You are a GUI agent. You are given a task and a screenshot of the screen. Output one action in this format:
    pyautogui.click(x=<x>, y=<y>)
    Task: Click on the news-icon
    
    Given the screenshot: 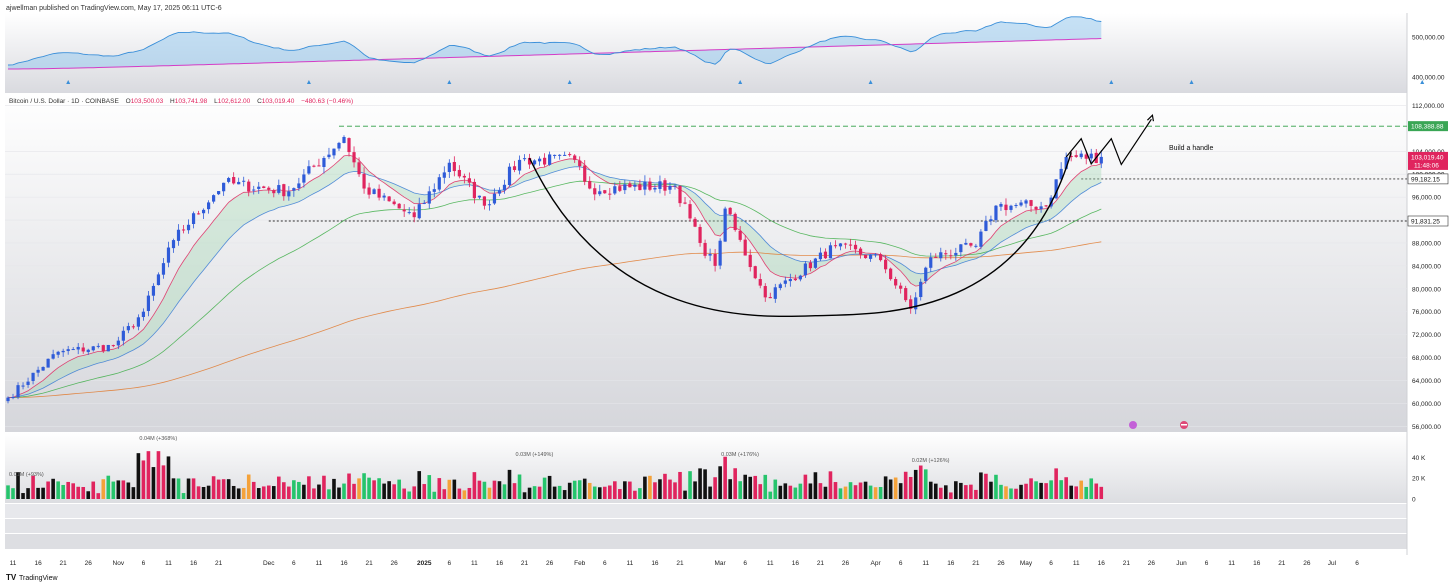 What is the action you would take?
    pyautogui.click(x=1133, y=425)
    